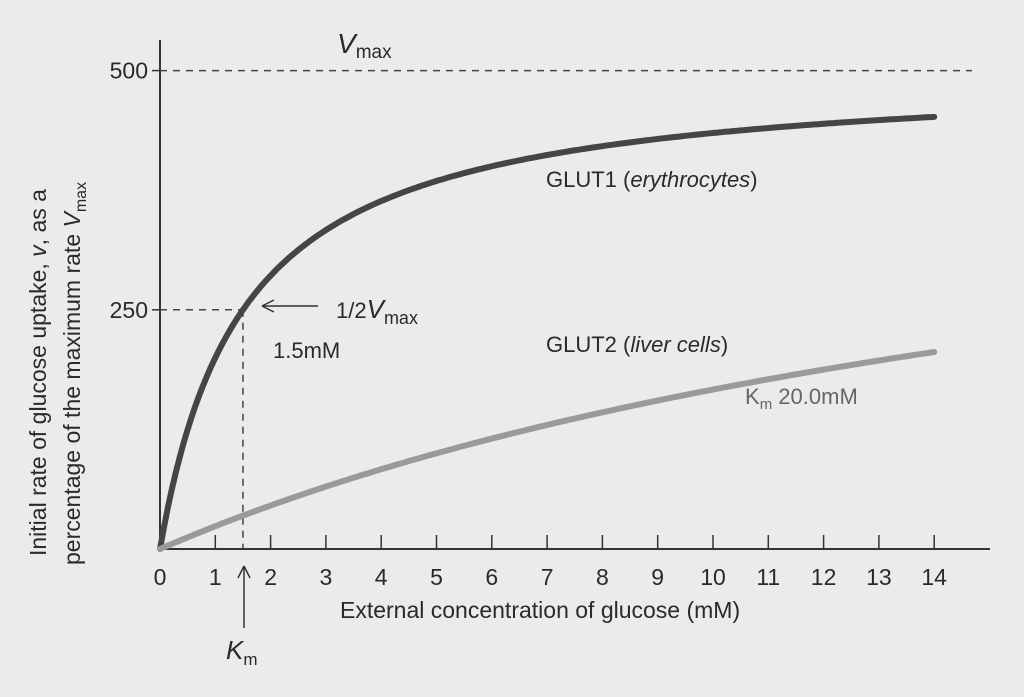 This screenshot has height=697, width=1024. What do you see at coordinates (364, 45) in the screenshot?
I see `vmax-label: Vmax` at bounding box center [364, 45].